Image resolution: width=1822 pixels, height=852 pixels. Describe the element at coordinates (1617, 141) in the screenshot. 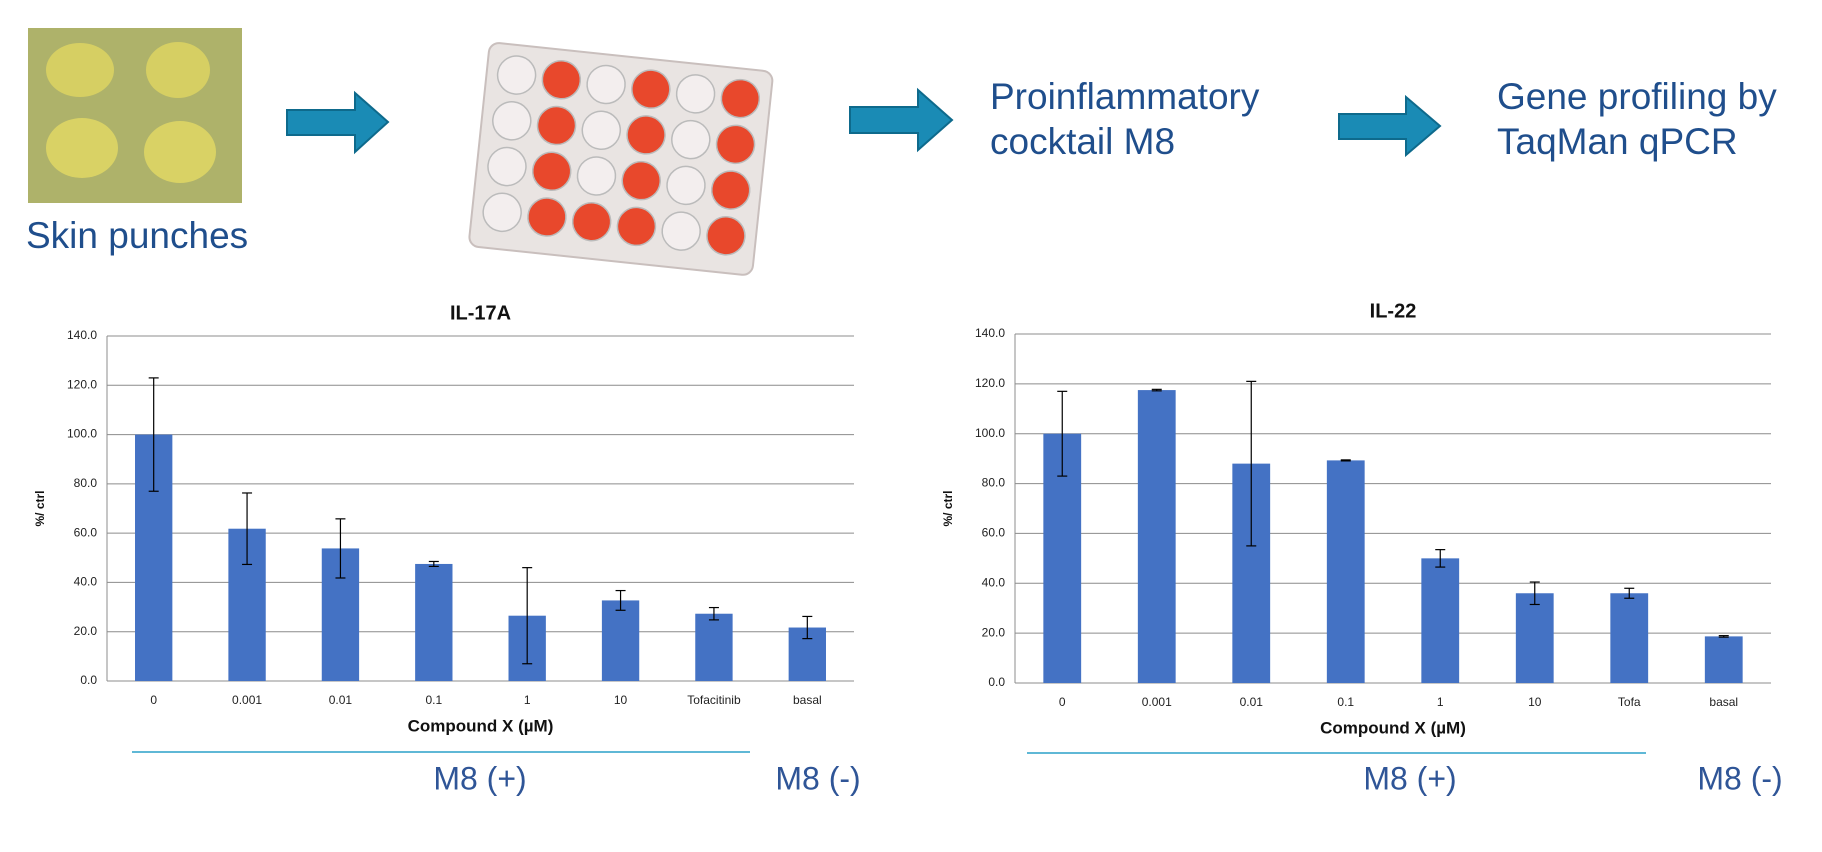

I see `flow-label: TaqMan qPCR` at that location.